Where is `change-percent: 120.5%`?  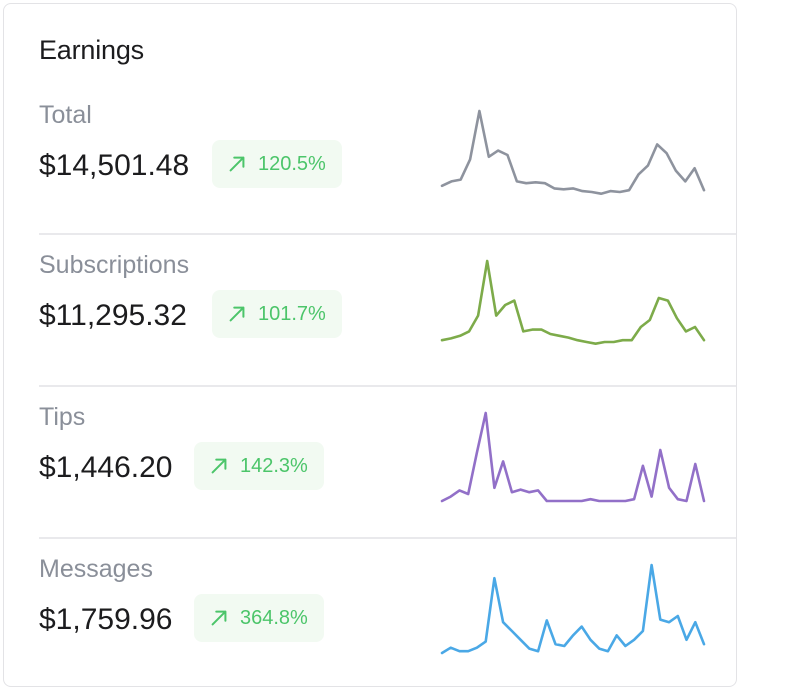 change-percent: 120.5% is located at coordinates (292, 163).